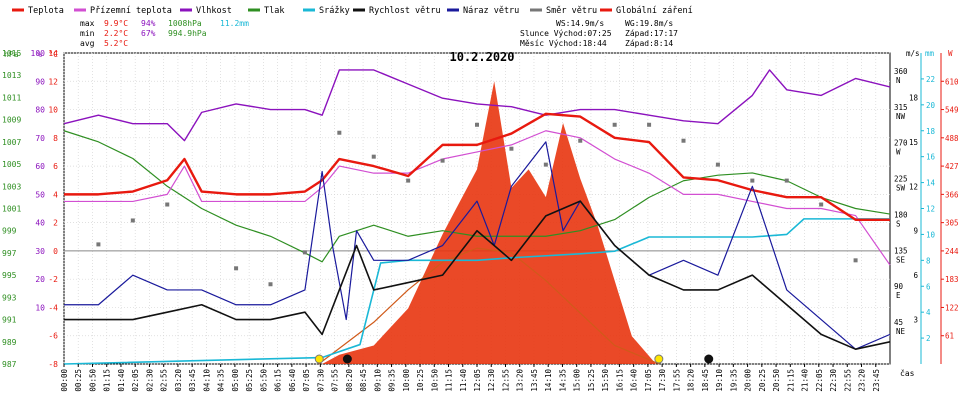 This screenshot has width=966, height=400. Describe the element at coordinates (40, 194) in the screenshot. I see `pct-tick-5: 50` at that location.